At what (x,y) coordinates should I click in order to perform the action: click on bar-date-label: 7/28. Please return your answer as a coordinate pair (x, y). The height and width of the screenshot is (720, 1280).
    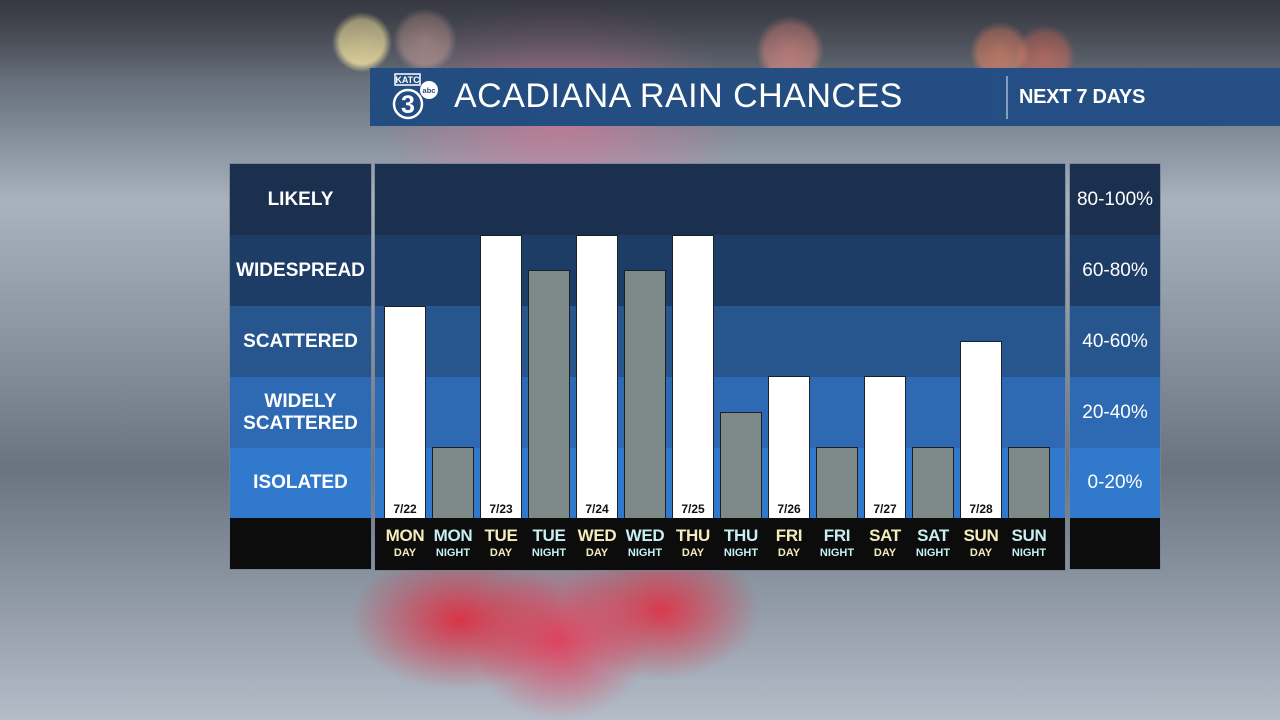
    Looking at the image, I should click on (981, 509).